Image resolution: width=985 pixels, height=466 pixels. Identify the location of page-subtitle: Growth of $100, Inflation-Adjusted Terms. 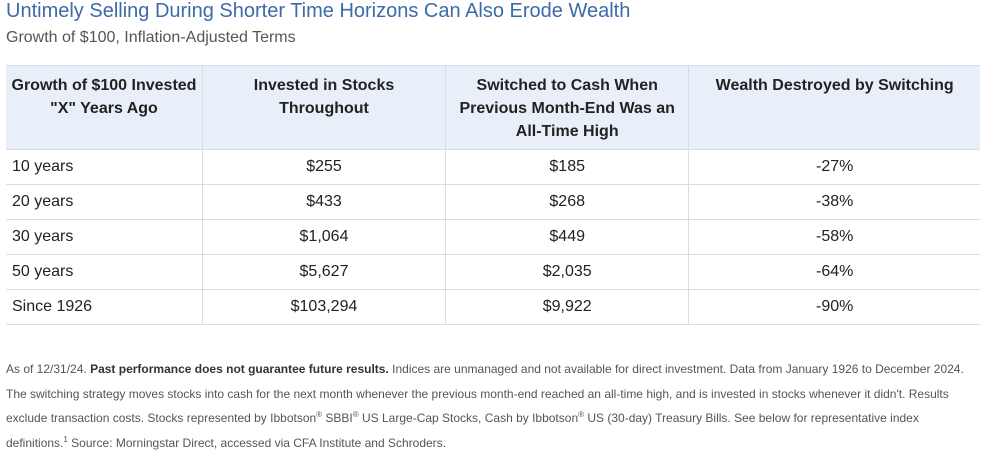
(151, 37).